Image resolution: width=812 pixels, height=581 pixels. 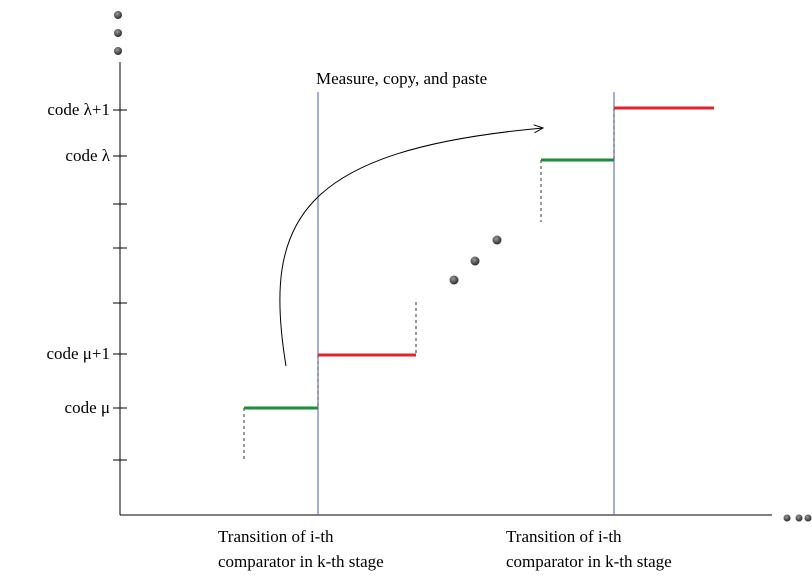 I want to click on y-axis-ellipsis, so click(x=118, y=33).